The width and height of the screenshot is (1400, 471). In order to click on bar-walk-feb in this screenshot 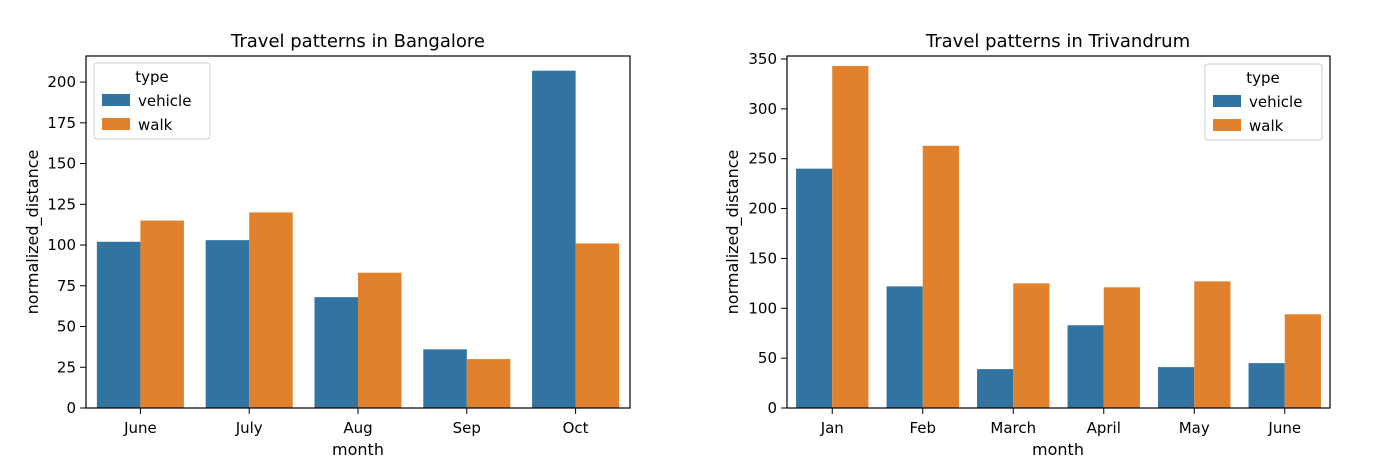, I will do `click(940, 276)`.